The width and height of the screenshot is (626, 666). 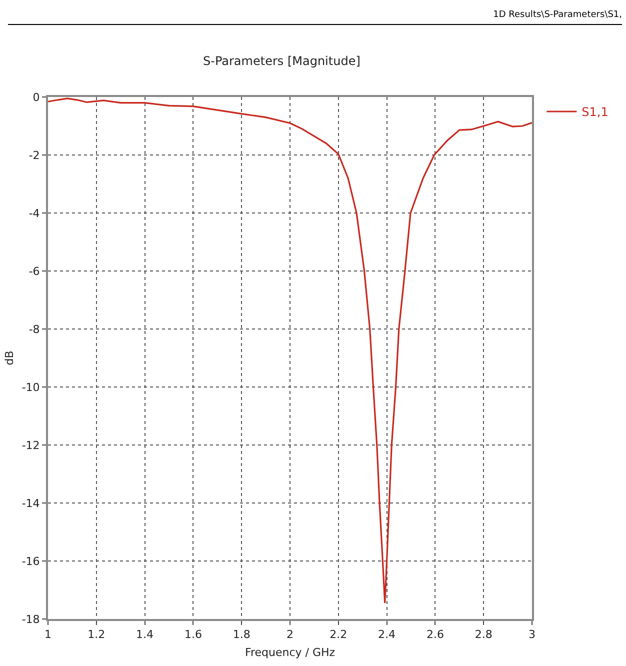 I want to click on chart-title: S-Parameters [Magnitude], so click(x=281, y=61).